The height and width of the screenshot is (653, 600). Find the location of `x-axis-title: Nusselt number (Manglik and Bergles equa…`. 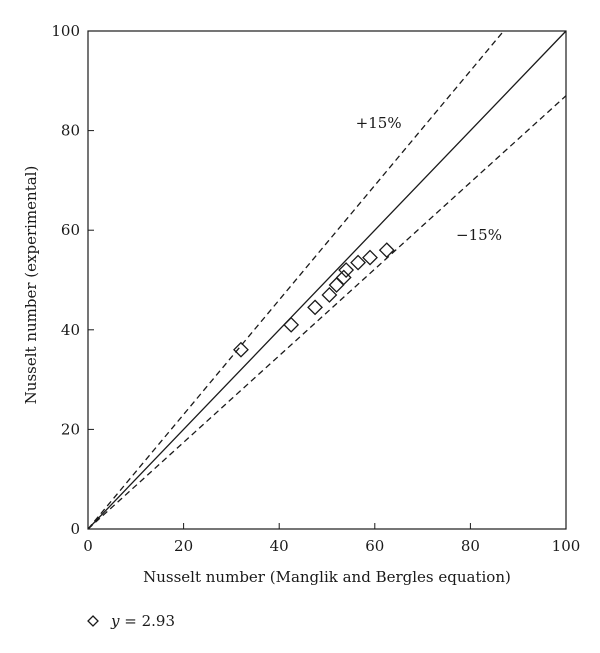

x-axis-title: Nusselt number (Manglik and Bergles equa… is located at coordinates (327, 577).